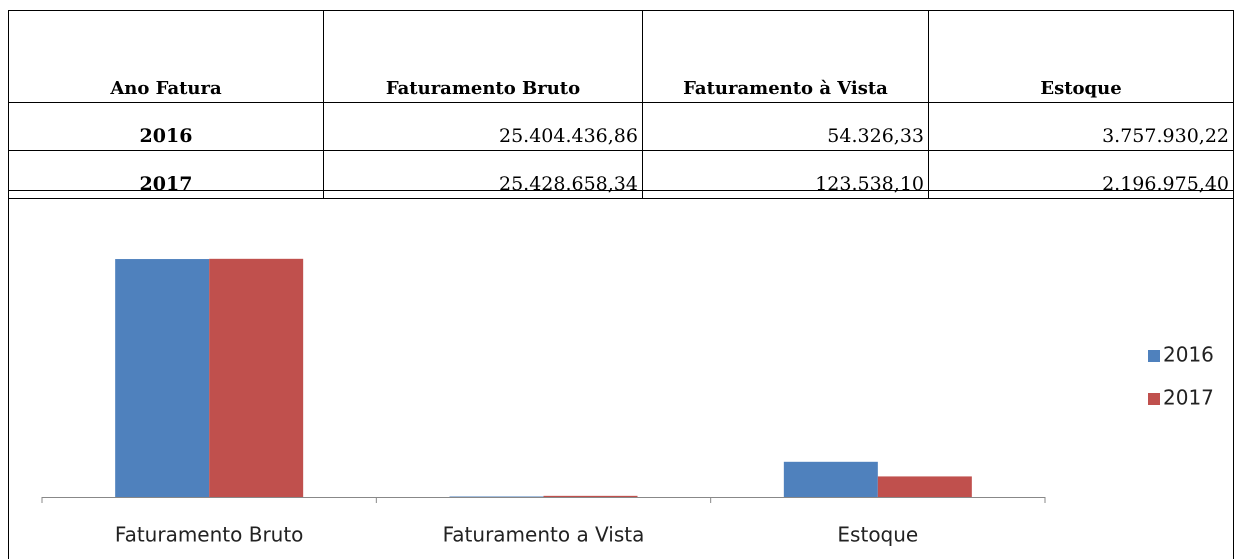 The height and width of the screenshot is (559, 1242). I want to click on header-cell: Ano Fatura, so click(166, 56).